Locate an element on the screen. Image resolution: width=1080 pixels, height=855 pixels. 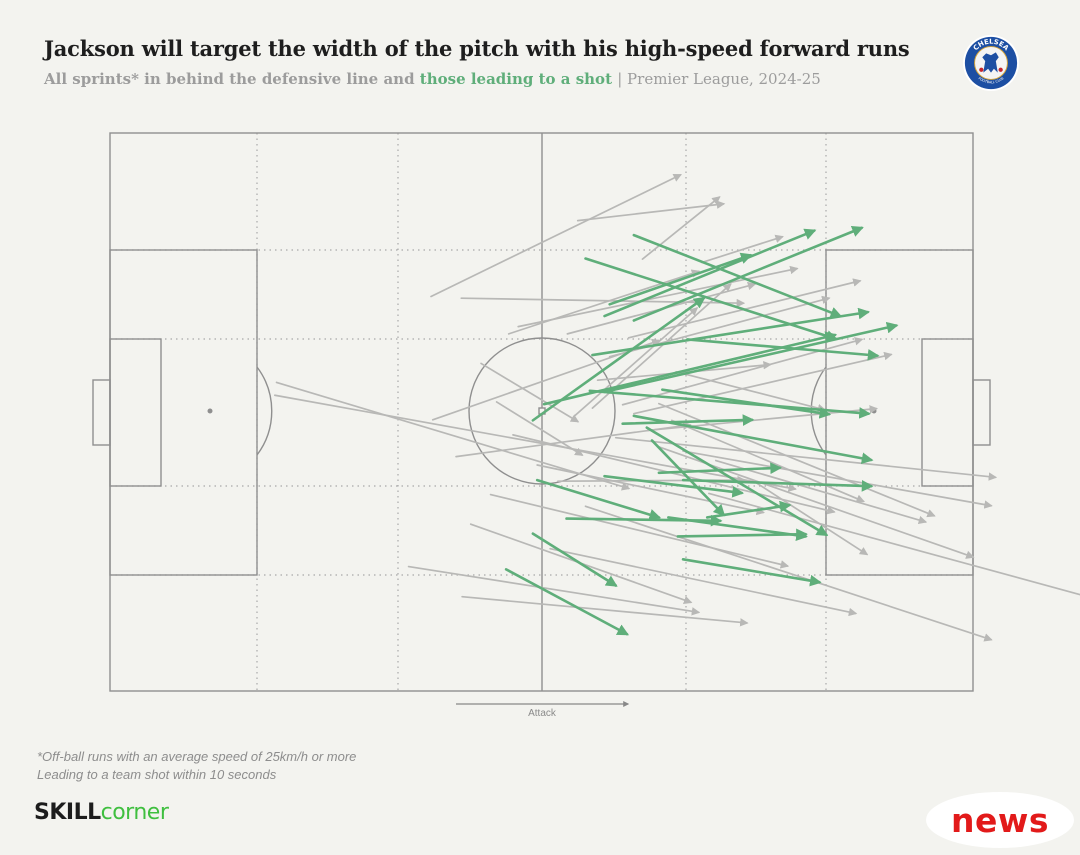
subtitle-highlight: those leading to a shot is located at coordinates (515, 79).